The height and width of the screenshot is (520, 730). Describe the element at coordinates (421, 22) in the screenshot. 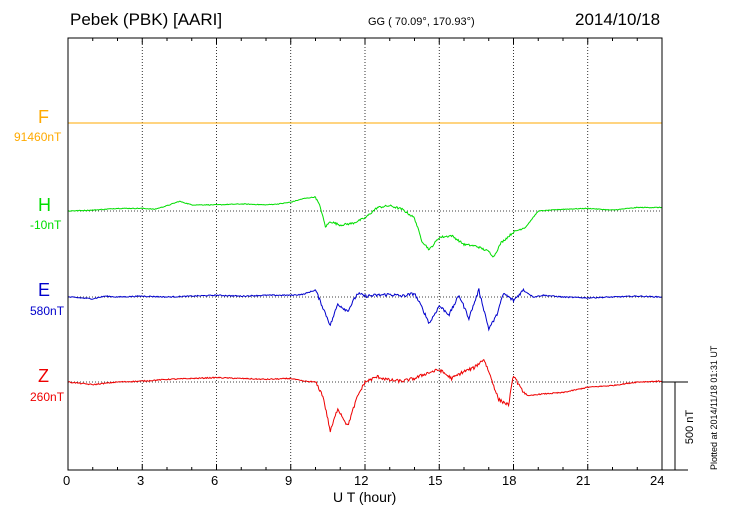

I see `coordinates-label: GG ( 70.09°, 170.93°)` at that location.